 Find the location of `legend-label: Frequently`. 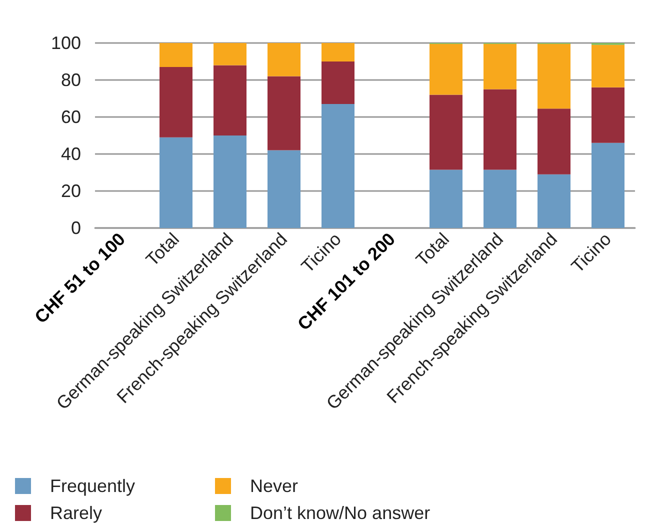

legend-label: Frequently is located at coordinates (93, 486).